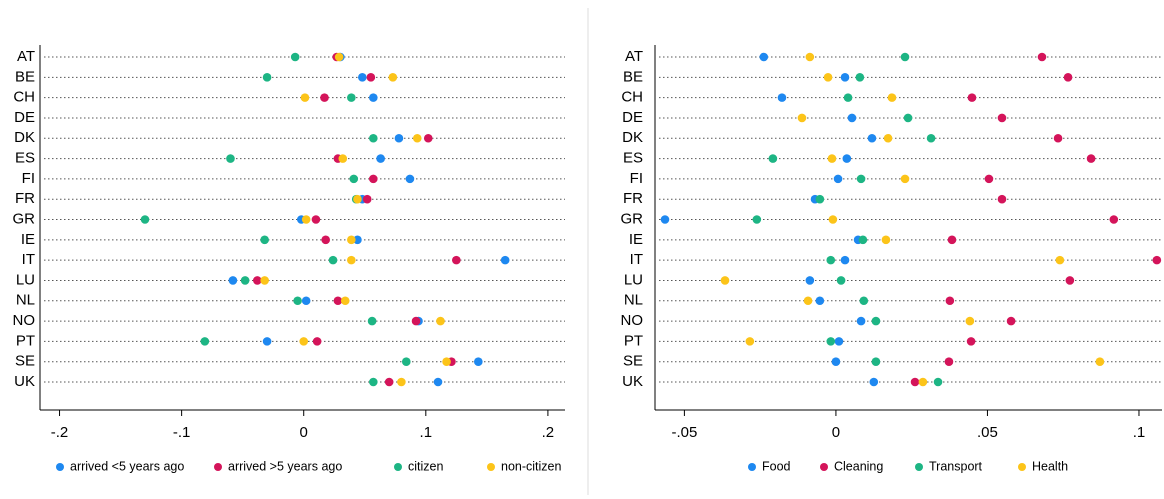 This screenshot has height=499, width=1164. Describe the element at coordinates (632, 381) in the screenshot. I see `category-label: UK` at that location.